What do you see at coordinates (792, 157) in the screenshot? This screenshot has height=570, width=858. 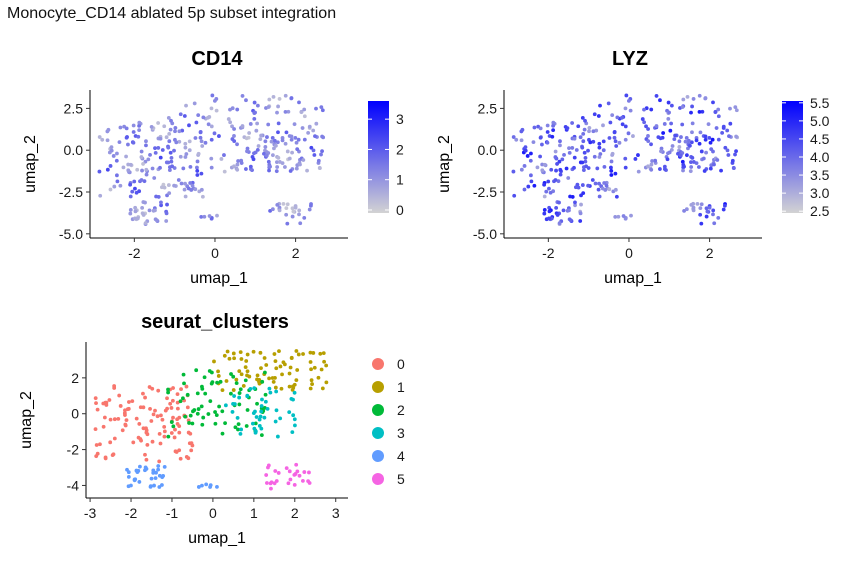 I see `colorbar` at bounding box center [792, 157].